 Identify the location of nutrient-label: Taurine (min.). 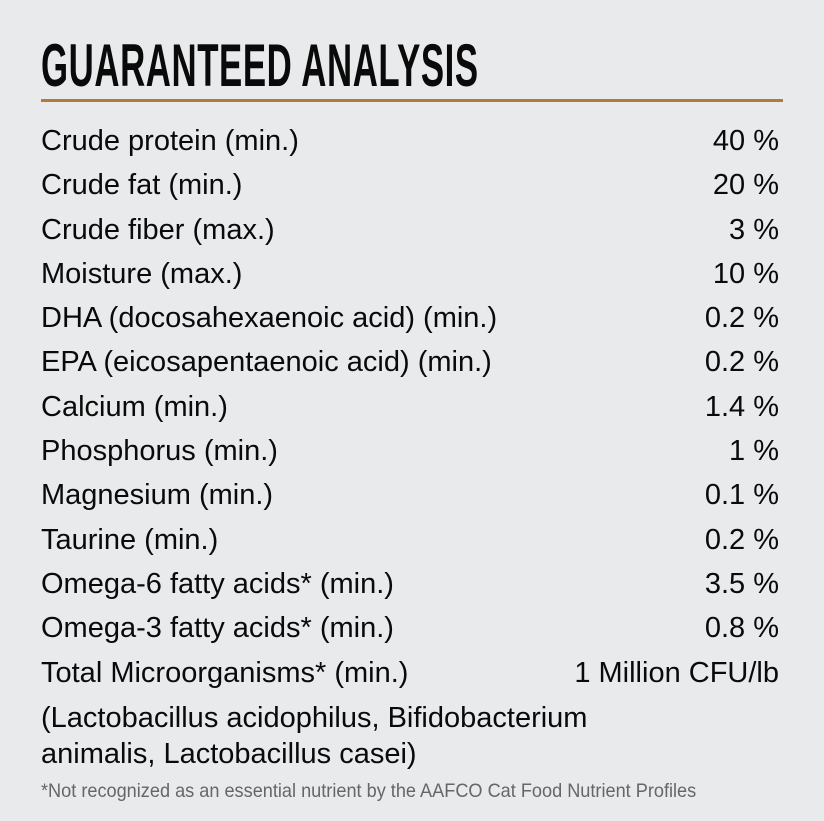
(130, 539).